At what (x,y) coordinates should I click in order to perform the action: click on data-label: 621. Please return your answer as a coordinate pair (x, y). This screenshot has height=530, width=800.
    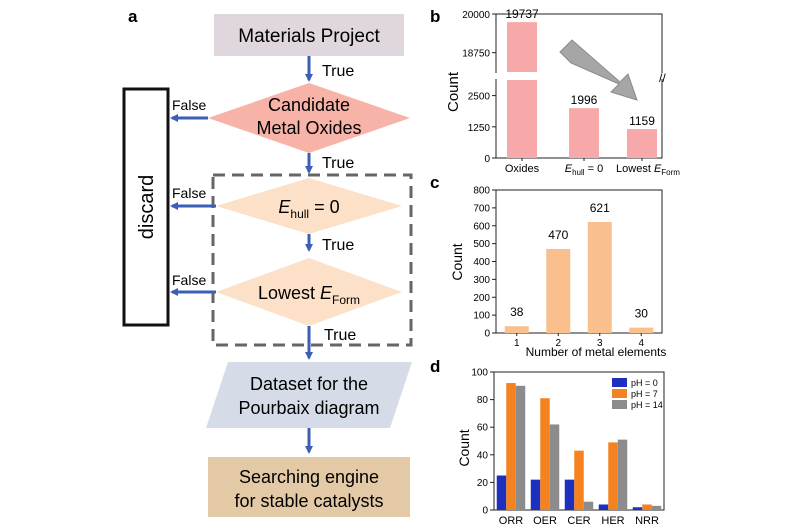
    Looking at the image, I should click on (600, 208).